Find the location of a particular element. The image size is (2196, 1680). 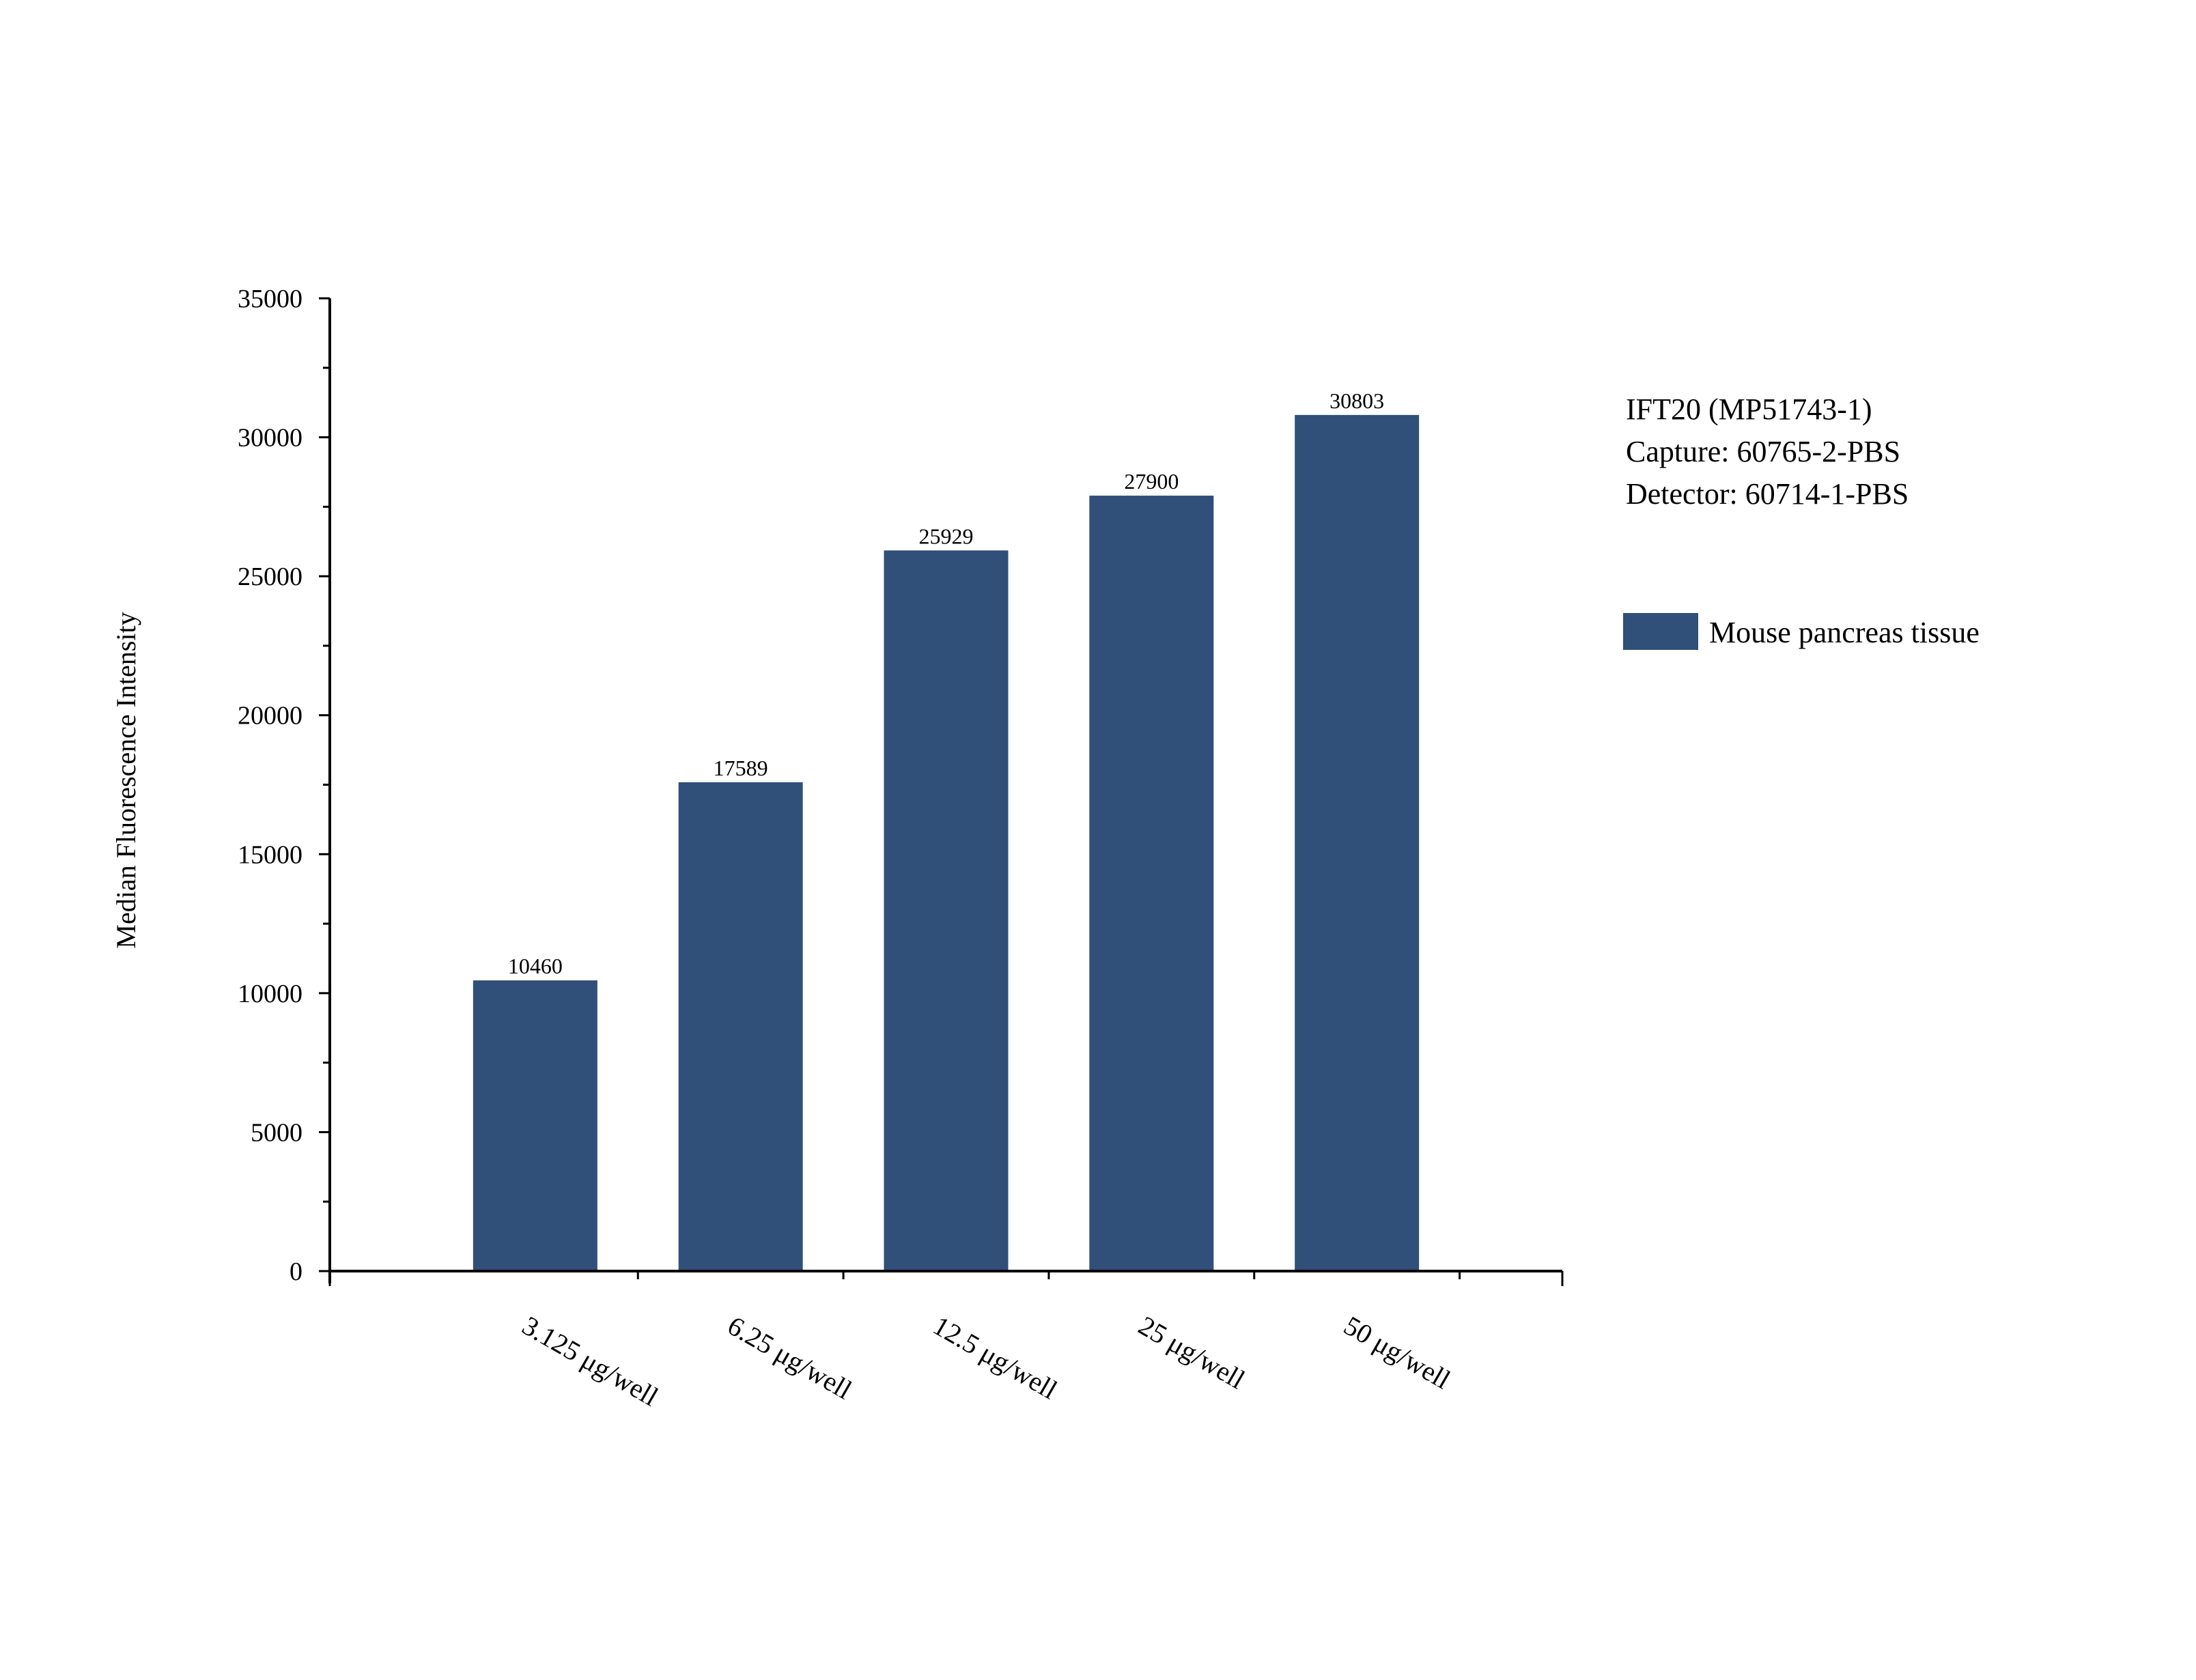

legend: Mouse pancreas tissue is located at coordinates (1802, 631).